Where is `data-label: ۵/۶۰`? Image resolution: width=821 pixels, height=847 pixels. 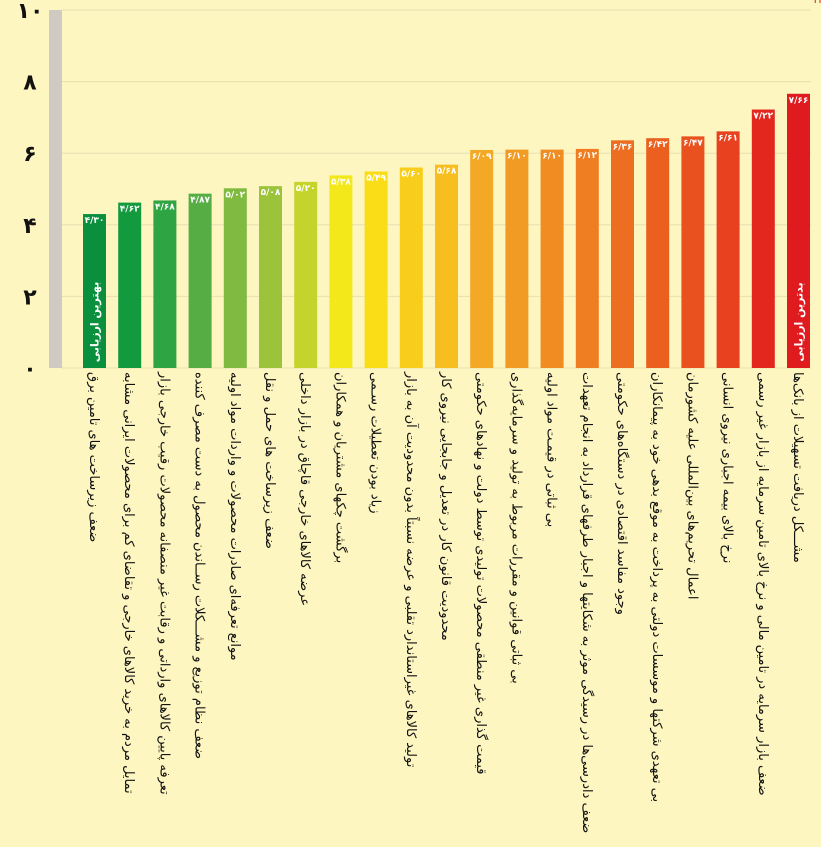
data-label: ۵/۶۰ is located at coordinates (411, 175).